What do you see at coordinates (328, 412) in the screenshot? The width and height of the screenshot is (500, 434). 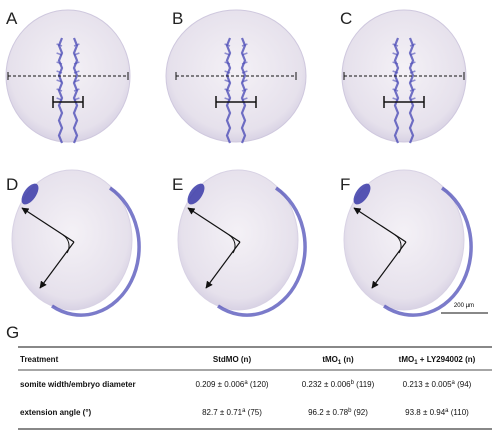 I see `cell-value: 96.2 ± 0.78` at bounding box center [328, 412].